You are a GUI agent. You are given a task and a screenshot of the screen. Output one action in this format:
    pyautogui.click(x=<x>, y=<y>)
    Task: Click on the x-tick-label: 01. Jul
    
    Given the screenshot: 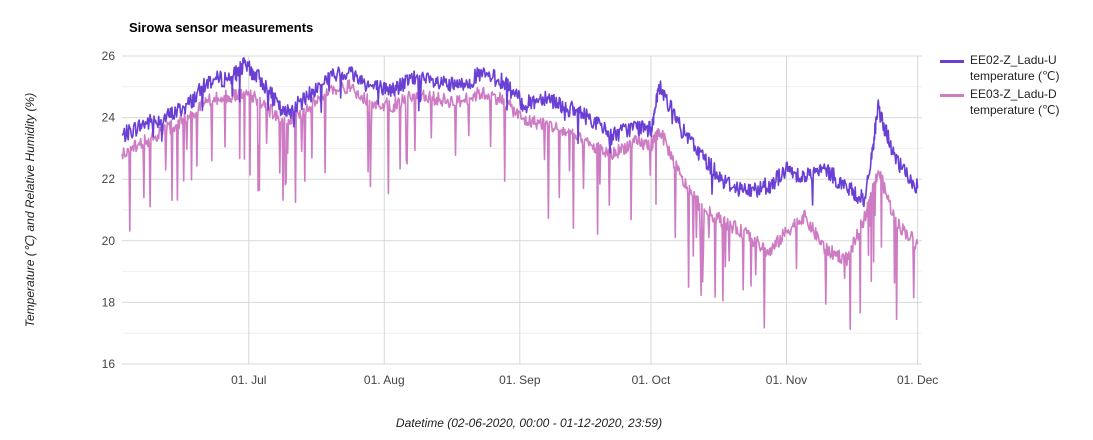 What is the action you would take?
    pyautogui.click(x=248, y=380)
    